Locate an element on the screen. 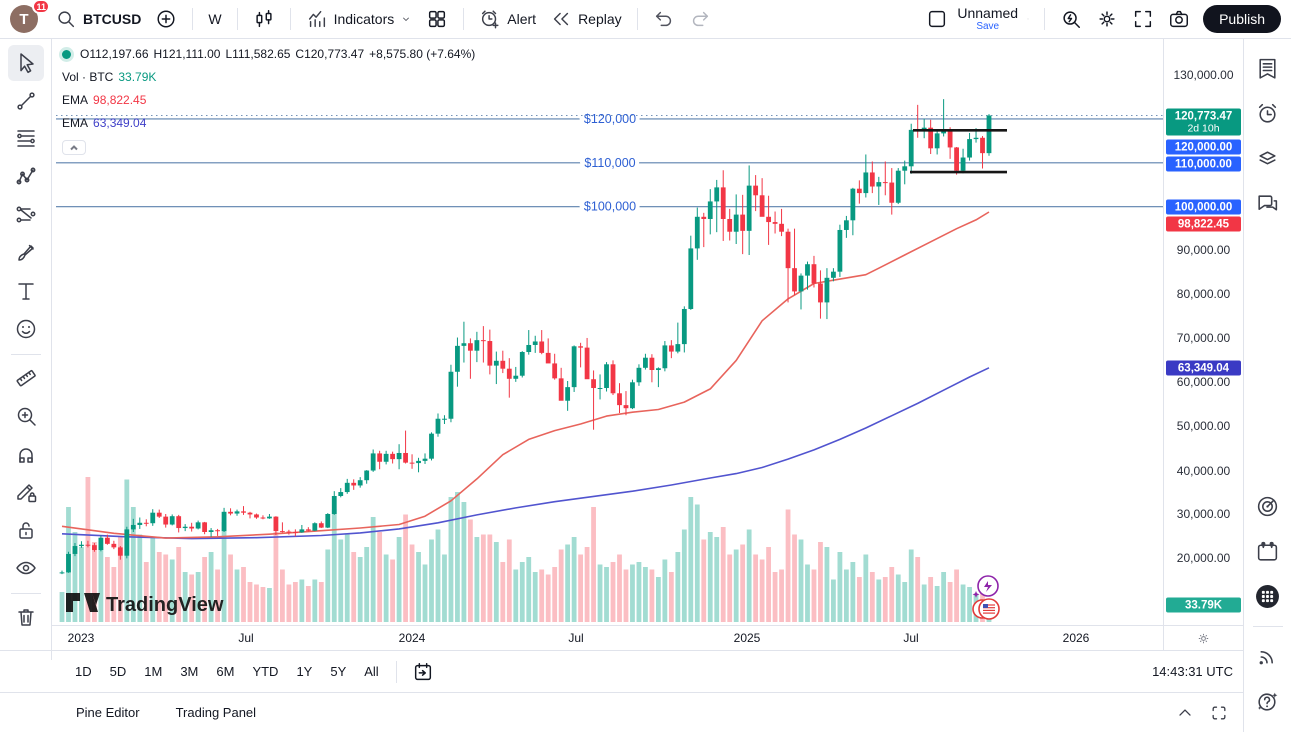 The image size is (1291, 732). replay-button: Replay is located at coordinates (586, 19).